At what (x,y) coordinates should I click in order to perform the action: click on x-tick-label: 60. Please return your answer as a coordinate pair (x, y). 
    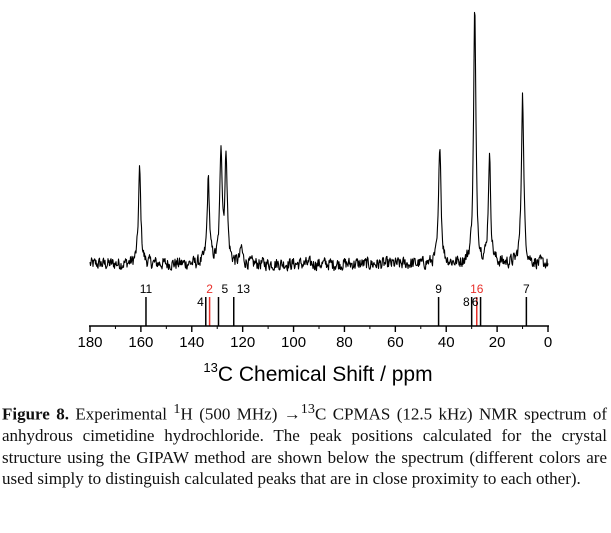
    Looking at the image, I should click on (395, 342).